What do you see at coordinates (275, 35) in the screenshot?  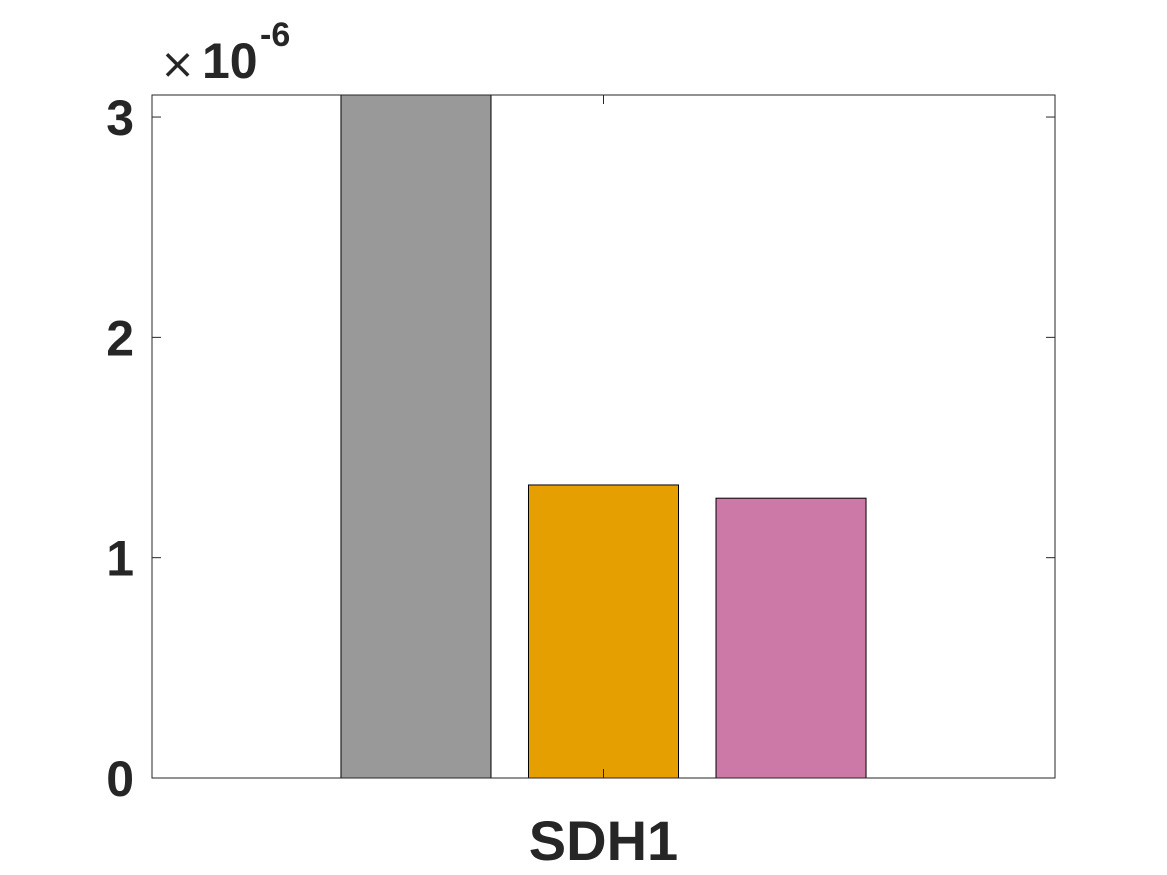 I see `y-exponent-power: -6` at bounding box center [275, 35].